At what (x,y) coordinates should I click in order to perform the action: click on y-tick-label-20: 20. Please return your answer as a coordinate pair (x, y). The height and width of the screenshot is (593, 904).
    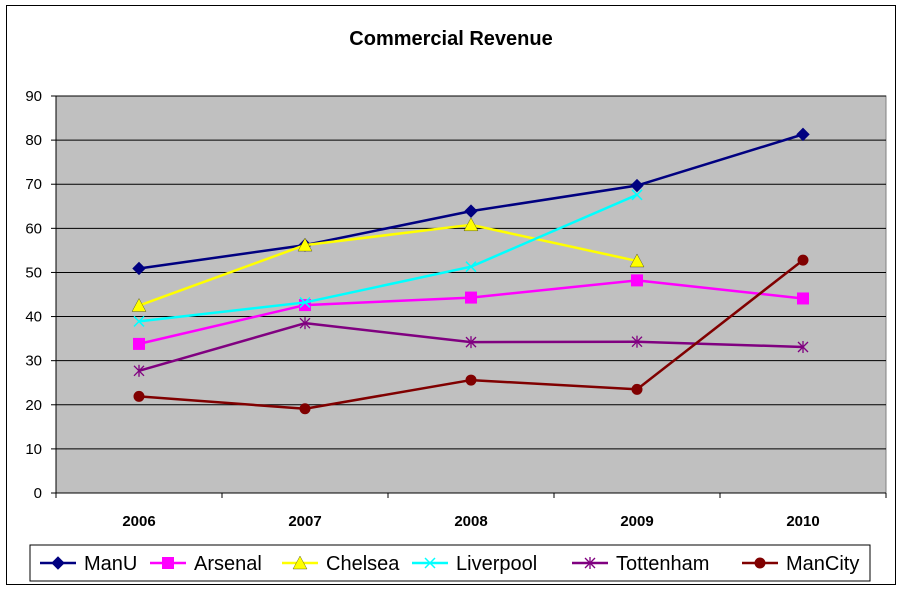
    Looking at the image, I should click on (33, 405).